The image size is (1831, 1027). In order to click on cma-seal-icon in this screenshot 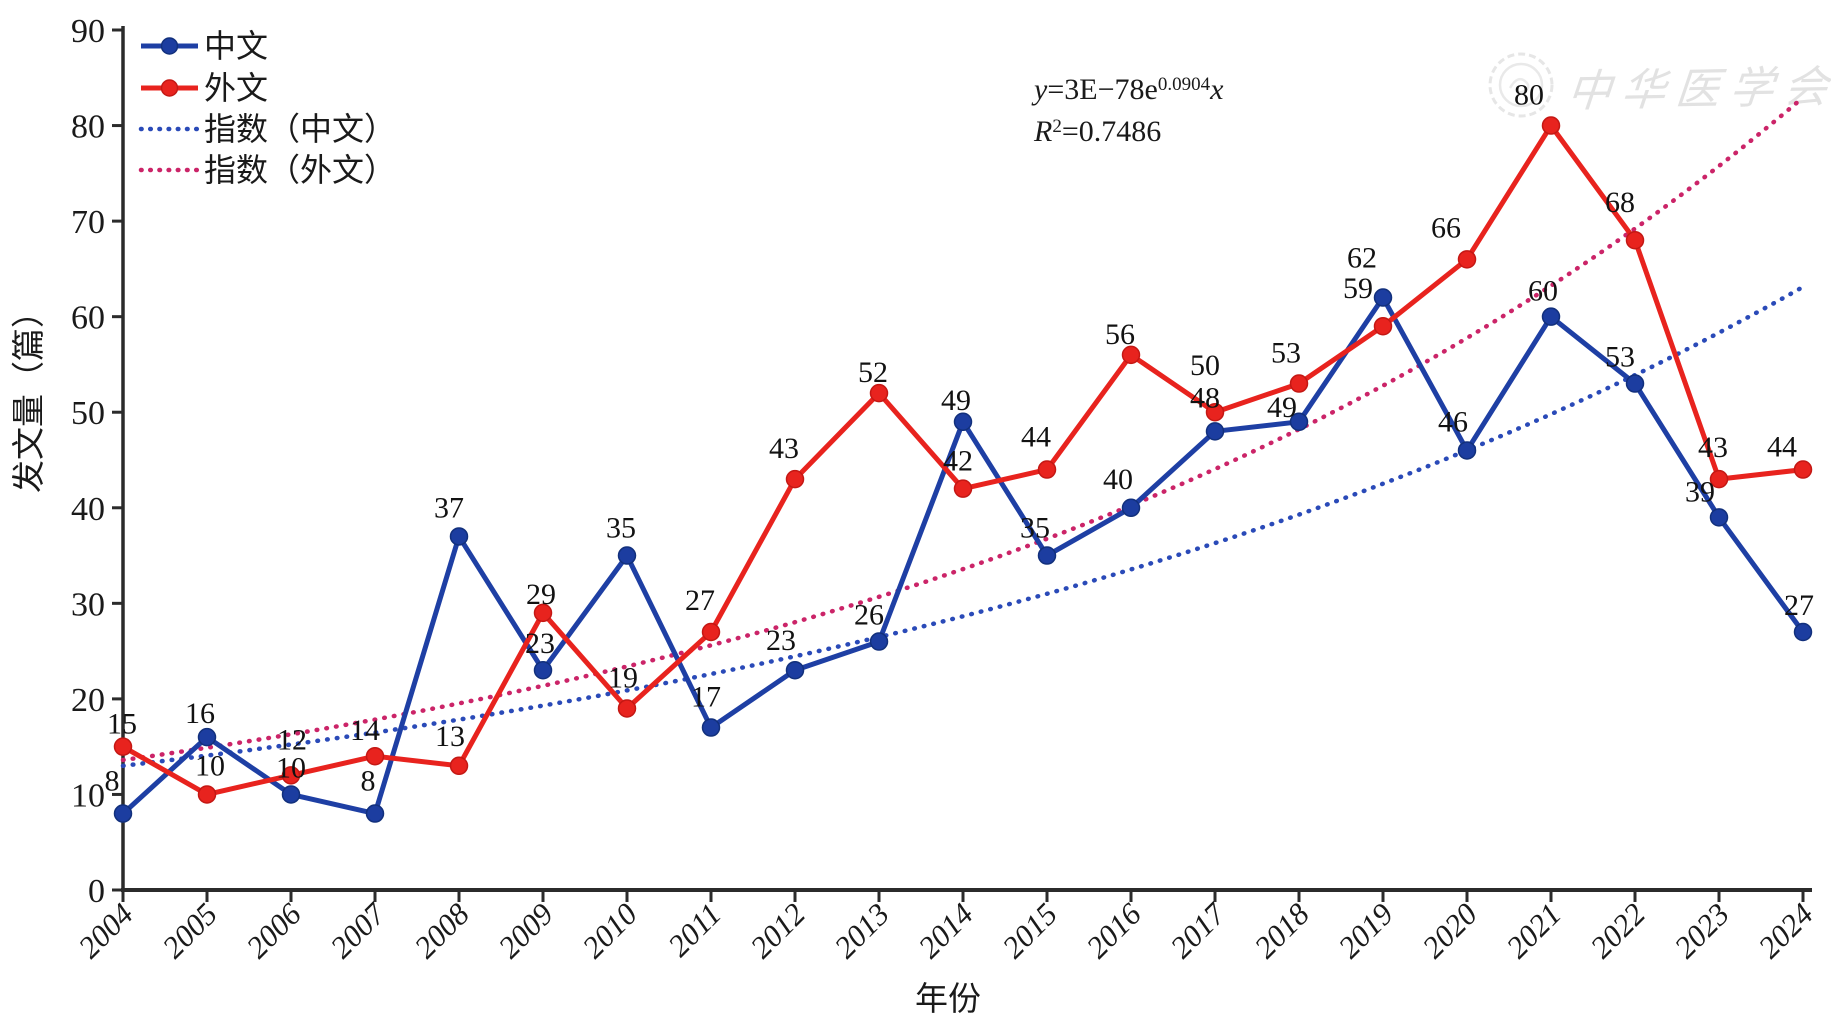, I will do `click(1521, 85)`.